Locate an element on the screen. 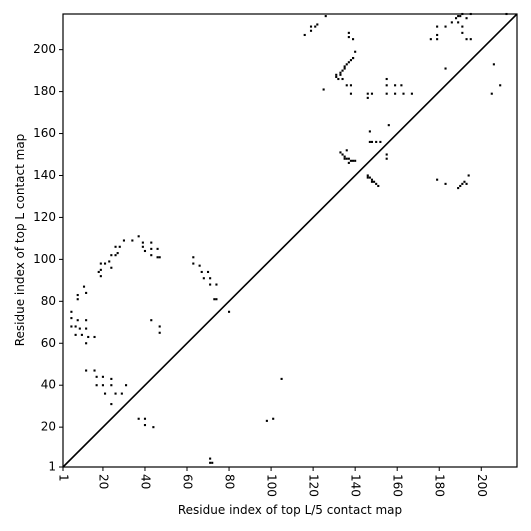 The width and height of the screenshot is (531, 531). y-tick-label: 60 is located at coordinates (48, 343).